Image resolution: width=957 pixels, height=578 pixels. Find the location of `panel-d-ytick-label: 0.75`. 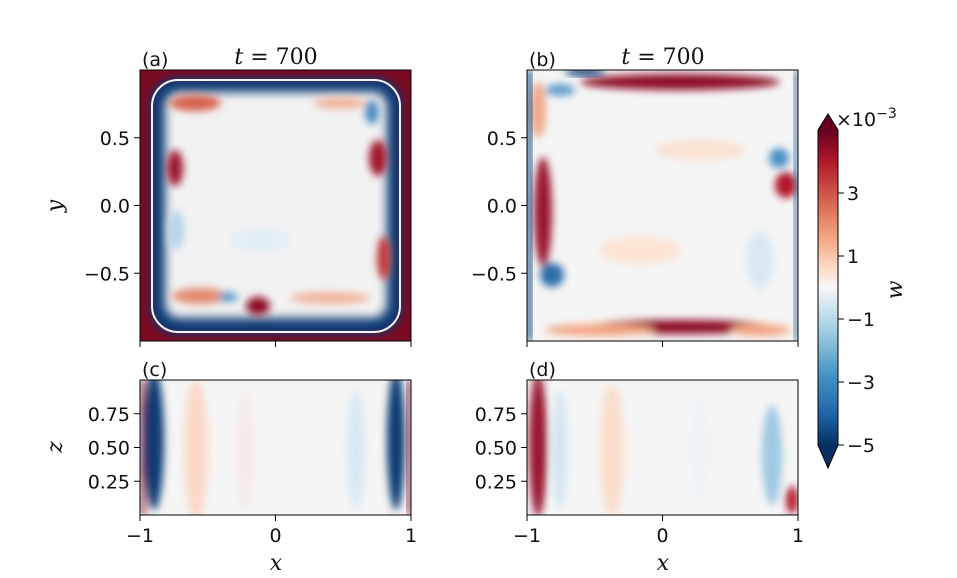

panel-d-ytick-label: 0.75 is located at coordinates (496, 415).